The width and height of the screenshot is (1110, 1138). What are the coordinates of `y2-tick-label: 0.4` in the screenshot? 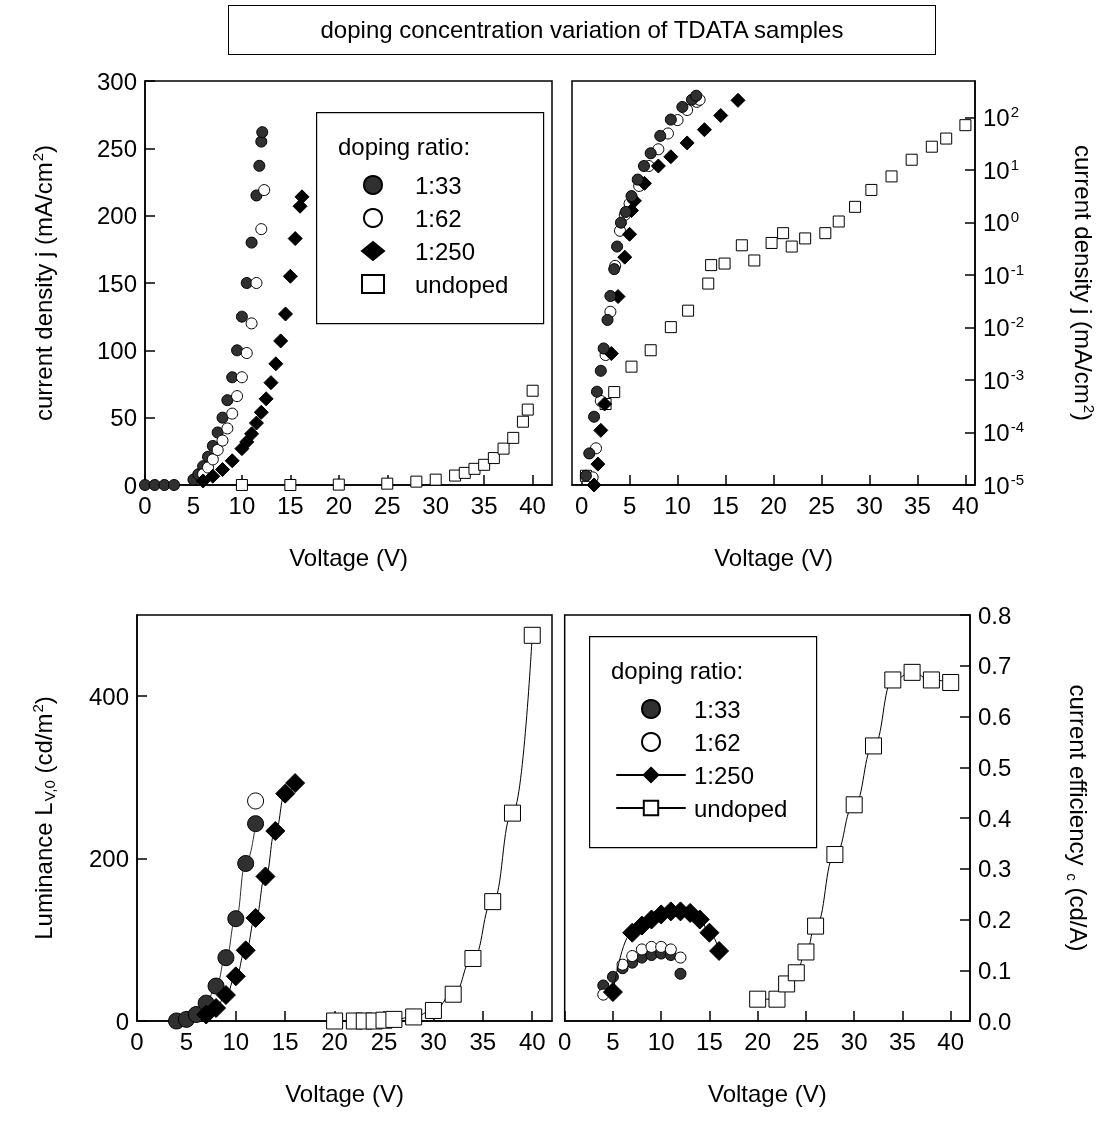 It's located at (995, 818).